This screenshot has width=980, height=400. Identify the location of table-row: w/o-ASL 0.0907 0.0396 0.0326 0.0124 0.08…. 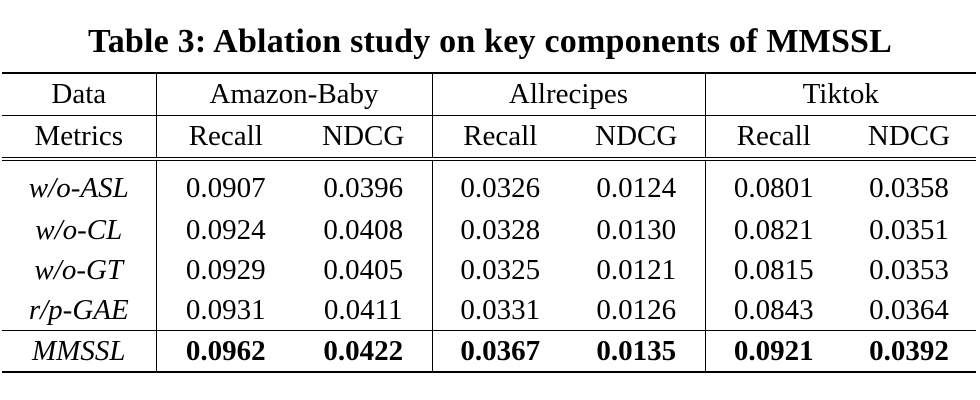
(489, 183).